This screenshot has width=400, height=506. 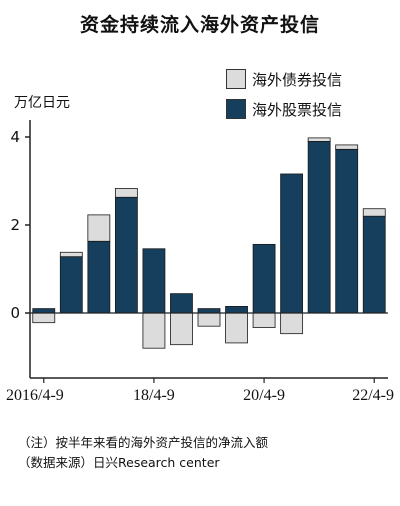 I want to click on footnote: （注）按半年来看的海外资产投信的净流入额, so click(x=143, y=442).